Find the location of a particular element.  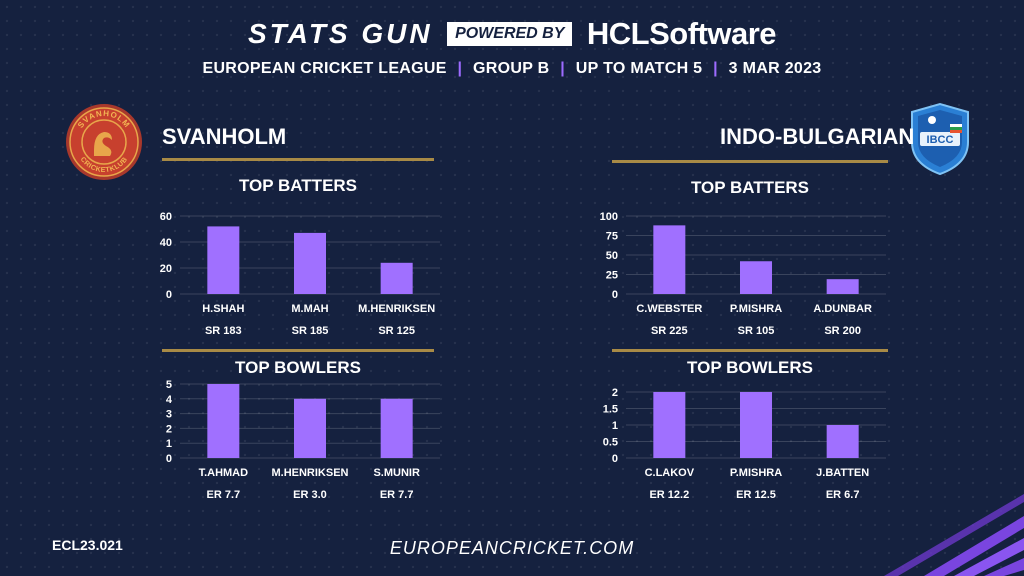

y-tick-label: 40 is located at coordinates (166, 243).